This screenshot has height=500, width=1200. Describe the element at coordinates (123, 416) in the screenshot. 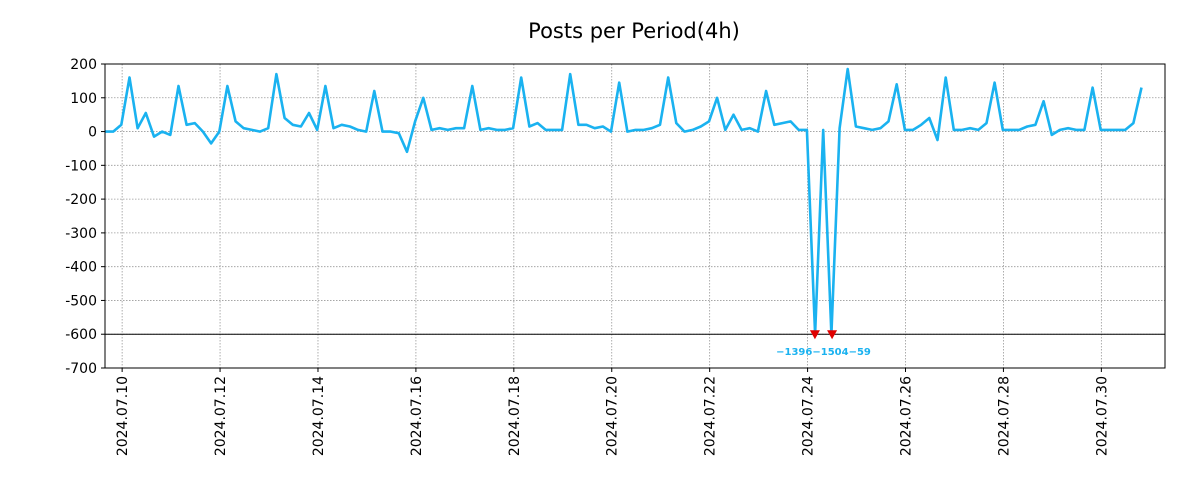

I see `x-tick-label: 2024.07.10` at that location.